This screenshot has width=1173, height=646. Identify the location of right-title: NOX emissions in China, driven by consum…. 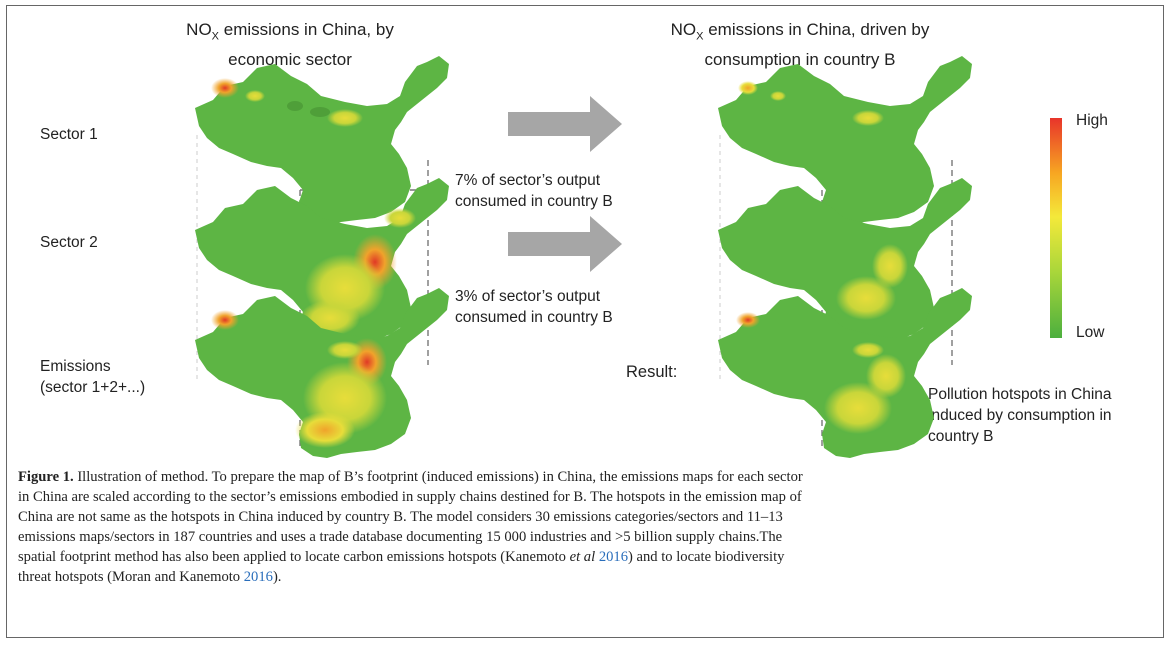
(800, 45).